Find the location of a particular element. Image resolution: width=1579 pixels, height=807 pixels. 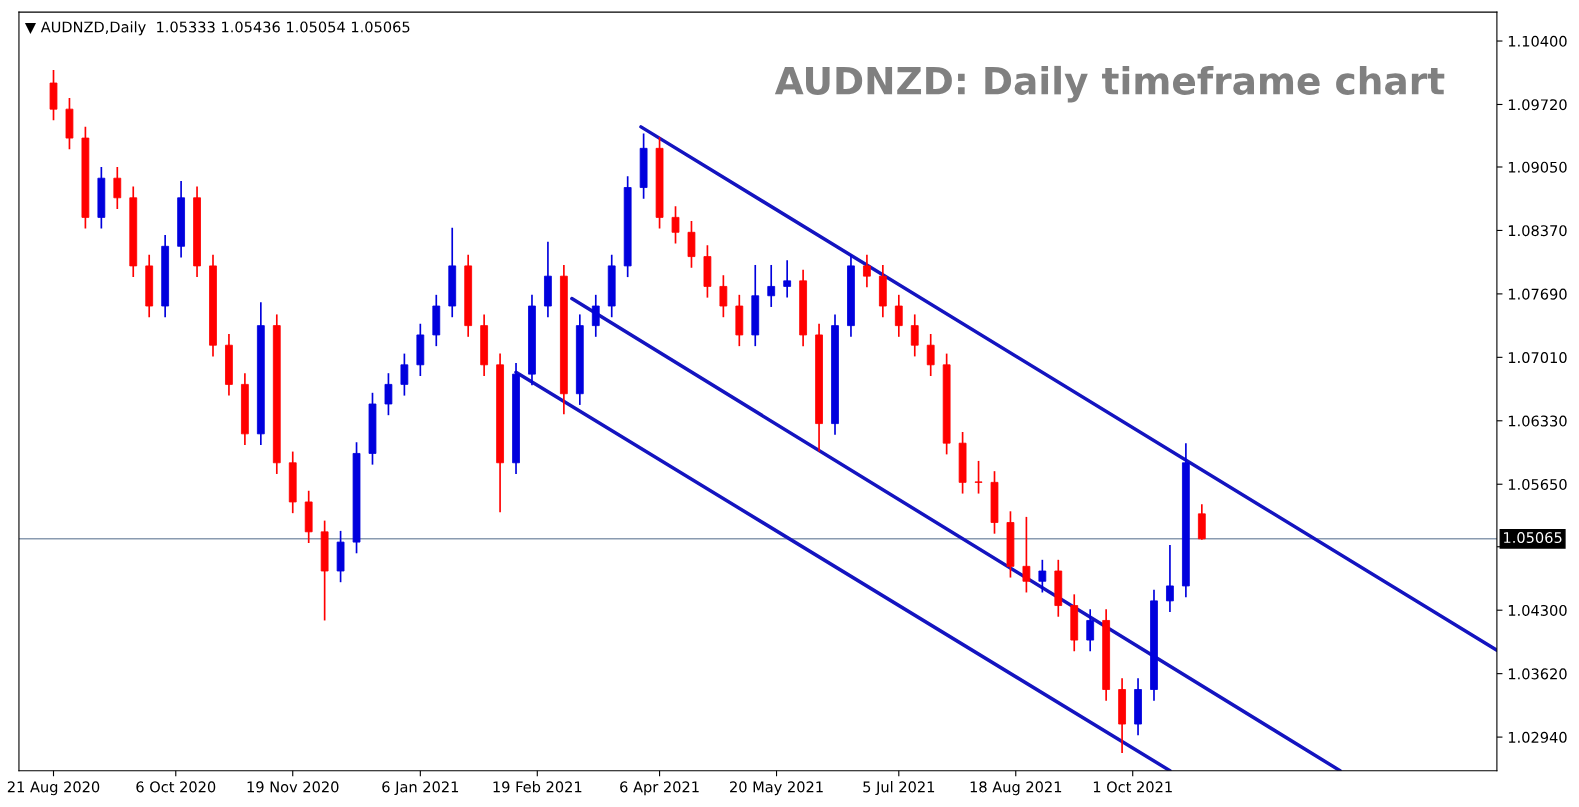

y-tick-label: 1.08370 is located at coordinates (1537, 231).